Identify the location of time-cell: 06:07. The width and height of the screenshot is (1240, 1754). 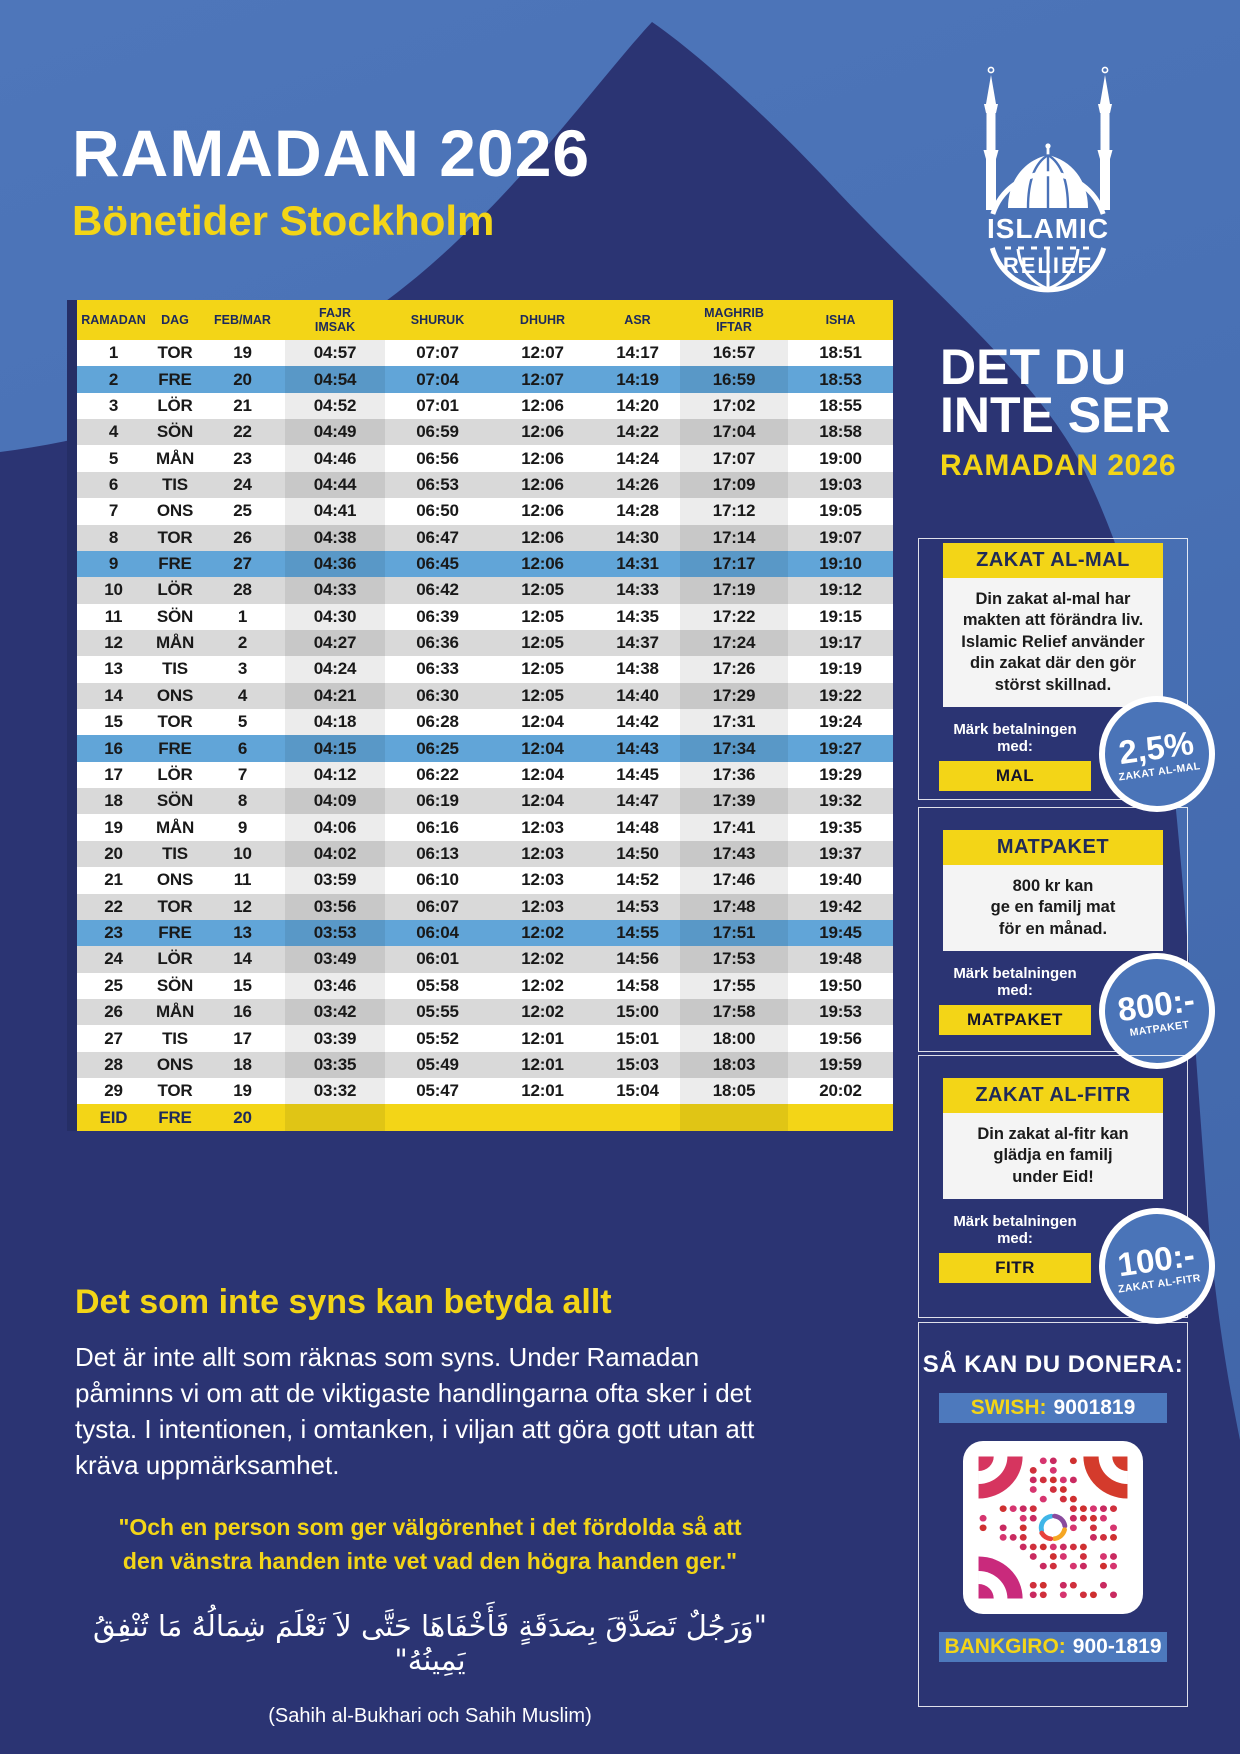
(437, 906).